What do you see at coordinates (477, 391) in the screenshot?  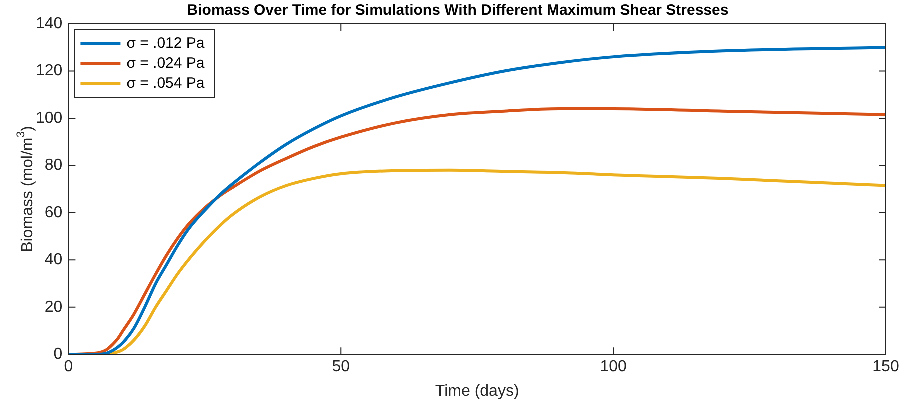 I see `x-axis-title: Time (days)` at bounding box center [477, 391].